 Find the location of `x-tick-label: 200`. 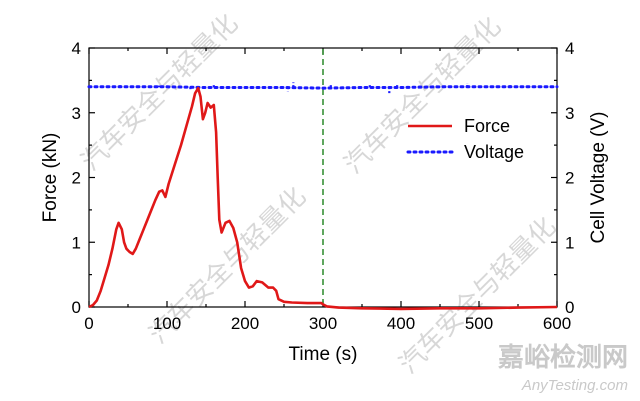

x-tick-label: 200 is located at coordinates (245, 323).